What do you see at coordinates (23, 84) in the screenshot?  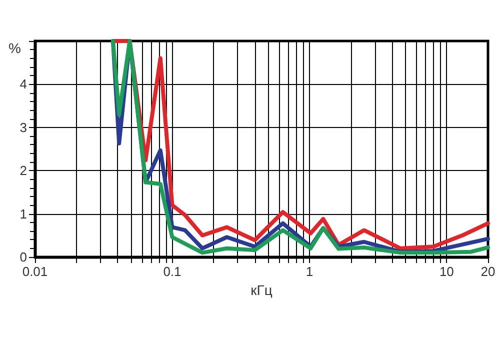 I see `y-tick-label: 4` at bounding box center [23, 84].